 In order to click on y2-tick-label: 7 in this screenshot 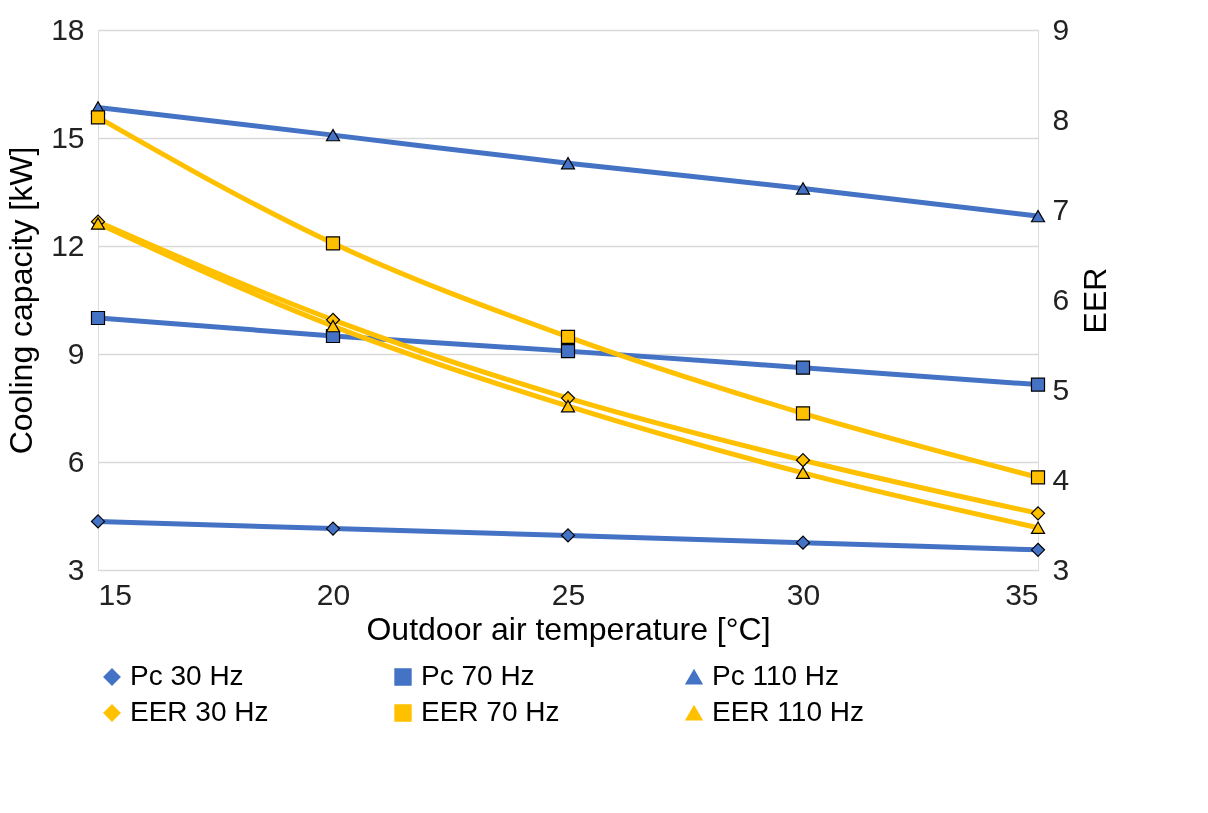, I will do `click(1061, 209)`.